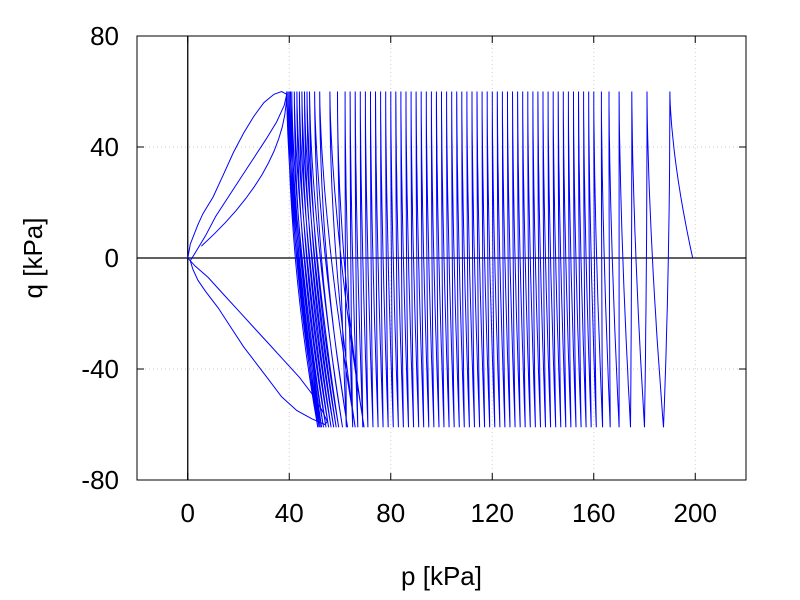 Image resolution: width=800 pixels, height=600 pixels. What do you see at coordinates (289, 513) in the screenshot?
I see `x-tick-label: 40` at bounding box center [289, 513].